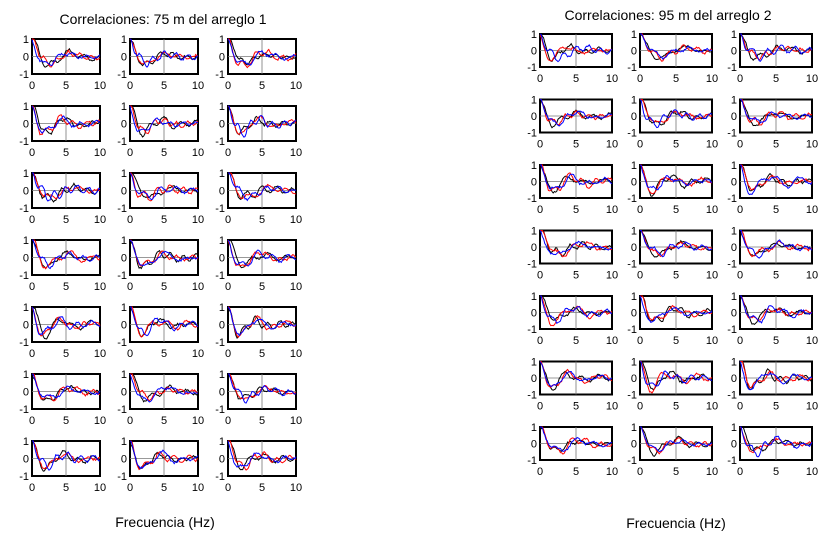 This screenshot has height=538, width=829. I want to click on chart2-panel-r7-c3: 10-10 5 10, so click(772, 450).